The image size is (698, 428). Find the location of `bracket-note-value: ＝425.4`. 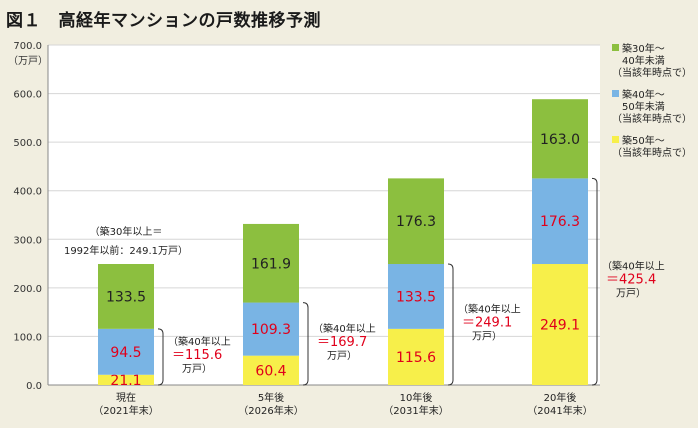

bracket-note-value: ＝425.4 is located at coordinates (631, 280).